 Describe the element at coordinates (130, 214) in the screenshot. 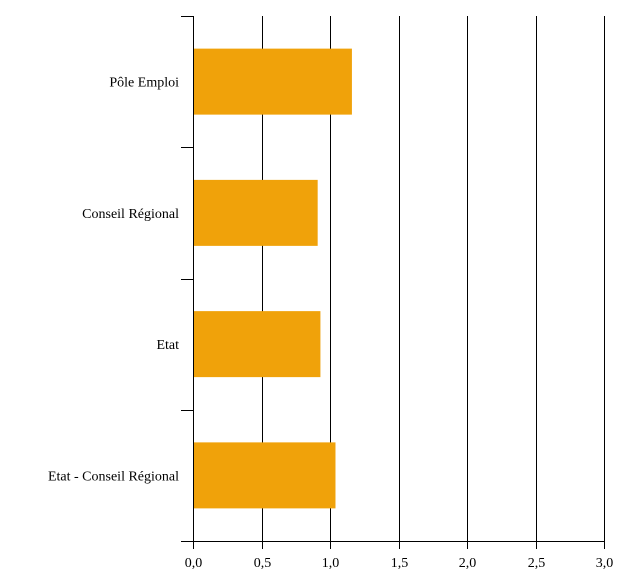

I see `category-label-1: Conseil Régional` at that location.